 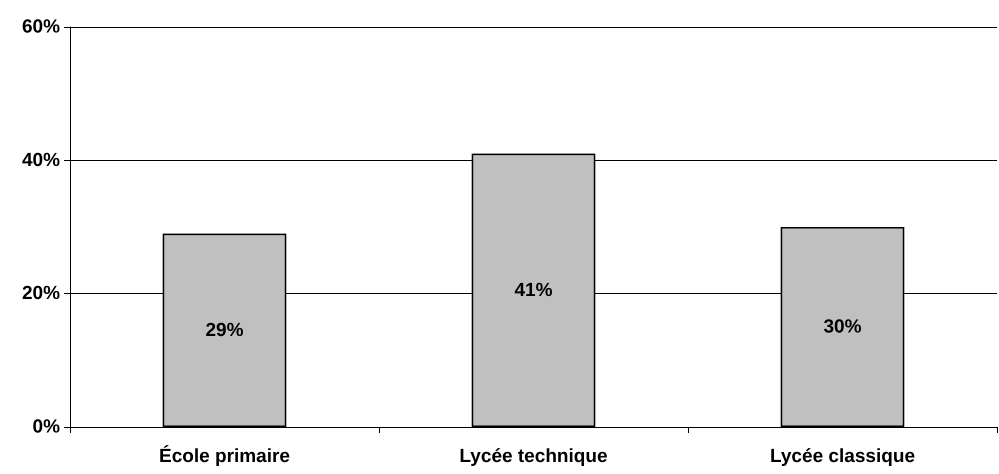 I want to click on x-tick-label: École primaire, so click(x=224, y=456).